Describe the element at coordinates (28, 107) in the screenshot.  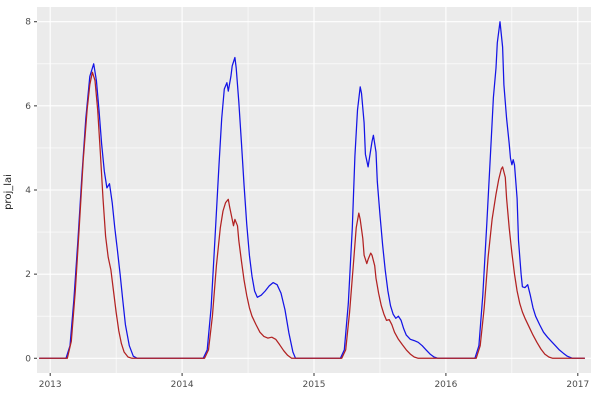
I see `y-tick-label: 6` at that location.